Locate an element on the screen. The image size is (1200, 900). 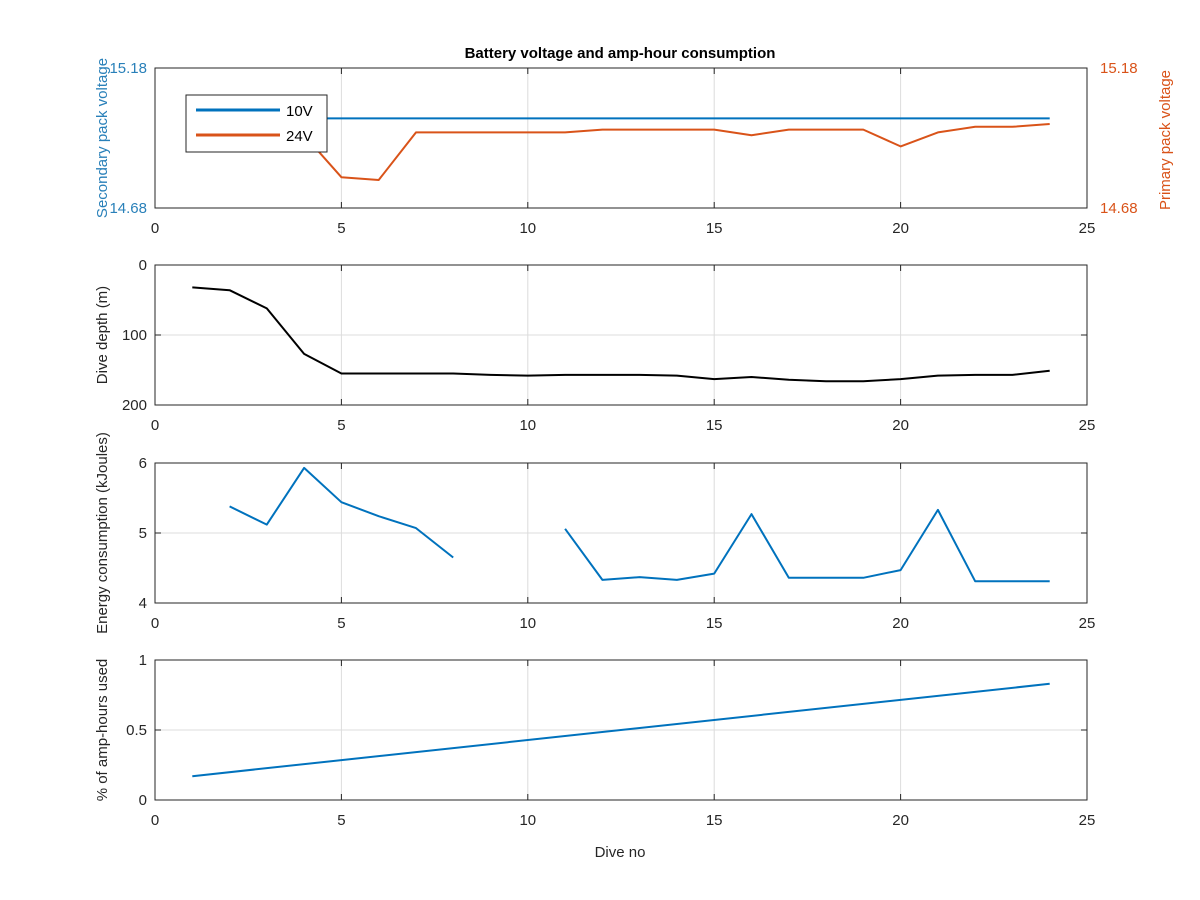
x-axis-label: Dive no is located at coordinates (620, 852).